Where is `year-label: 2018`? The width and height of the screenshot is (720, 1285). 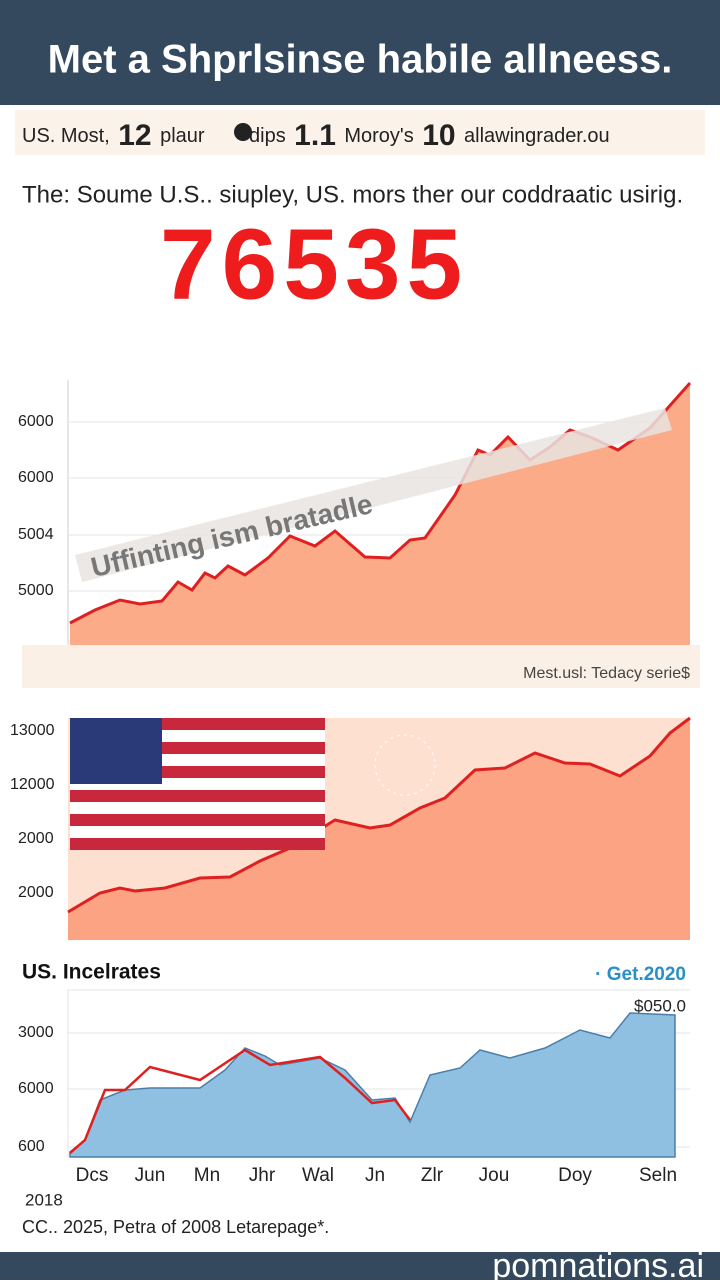 year-label: 2018 is located at coordinates (44, 1199).